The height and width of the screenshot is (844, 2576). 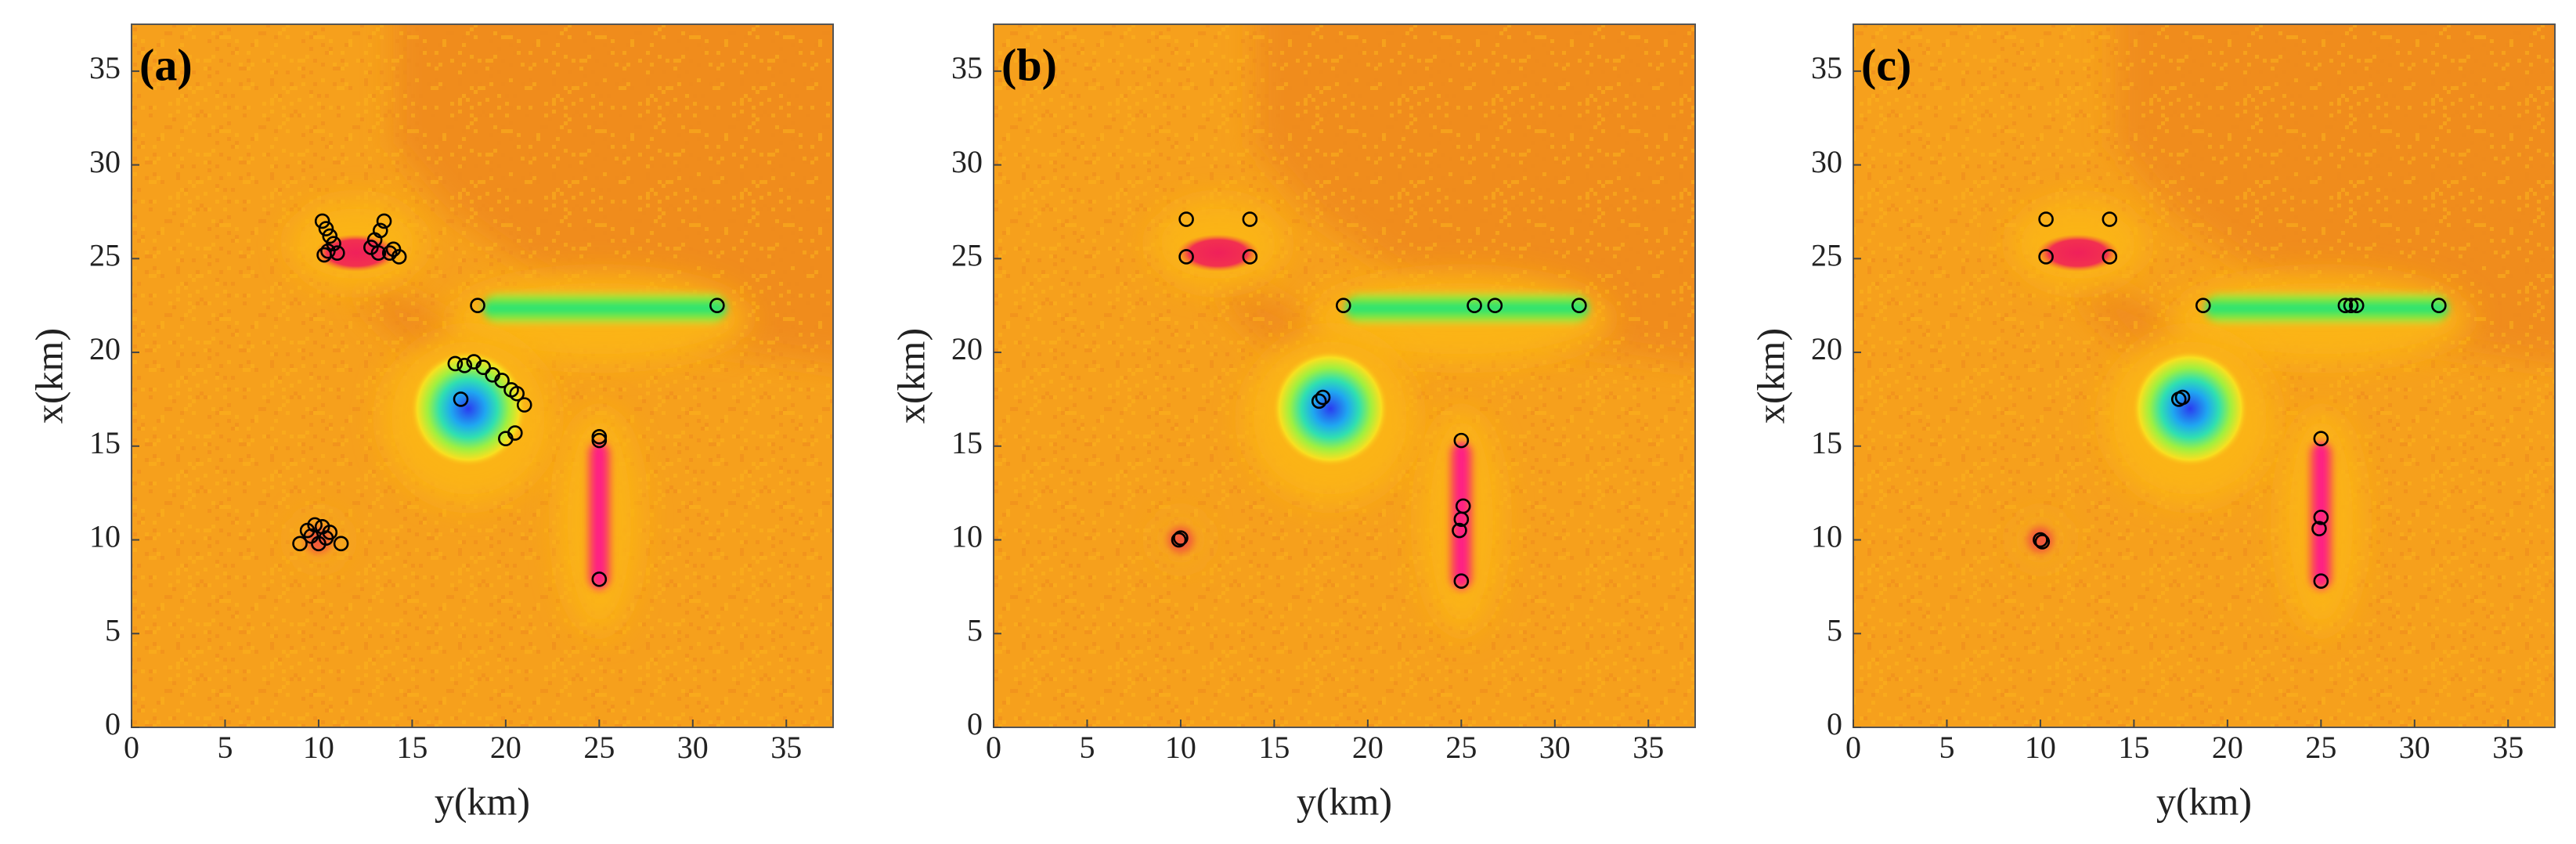 I want to click on panel-label: (b), so click(x=1029, y=64).